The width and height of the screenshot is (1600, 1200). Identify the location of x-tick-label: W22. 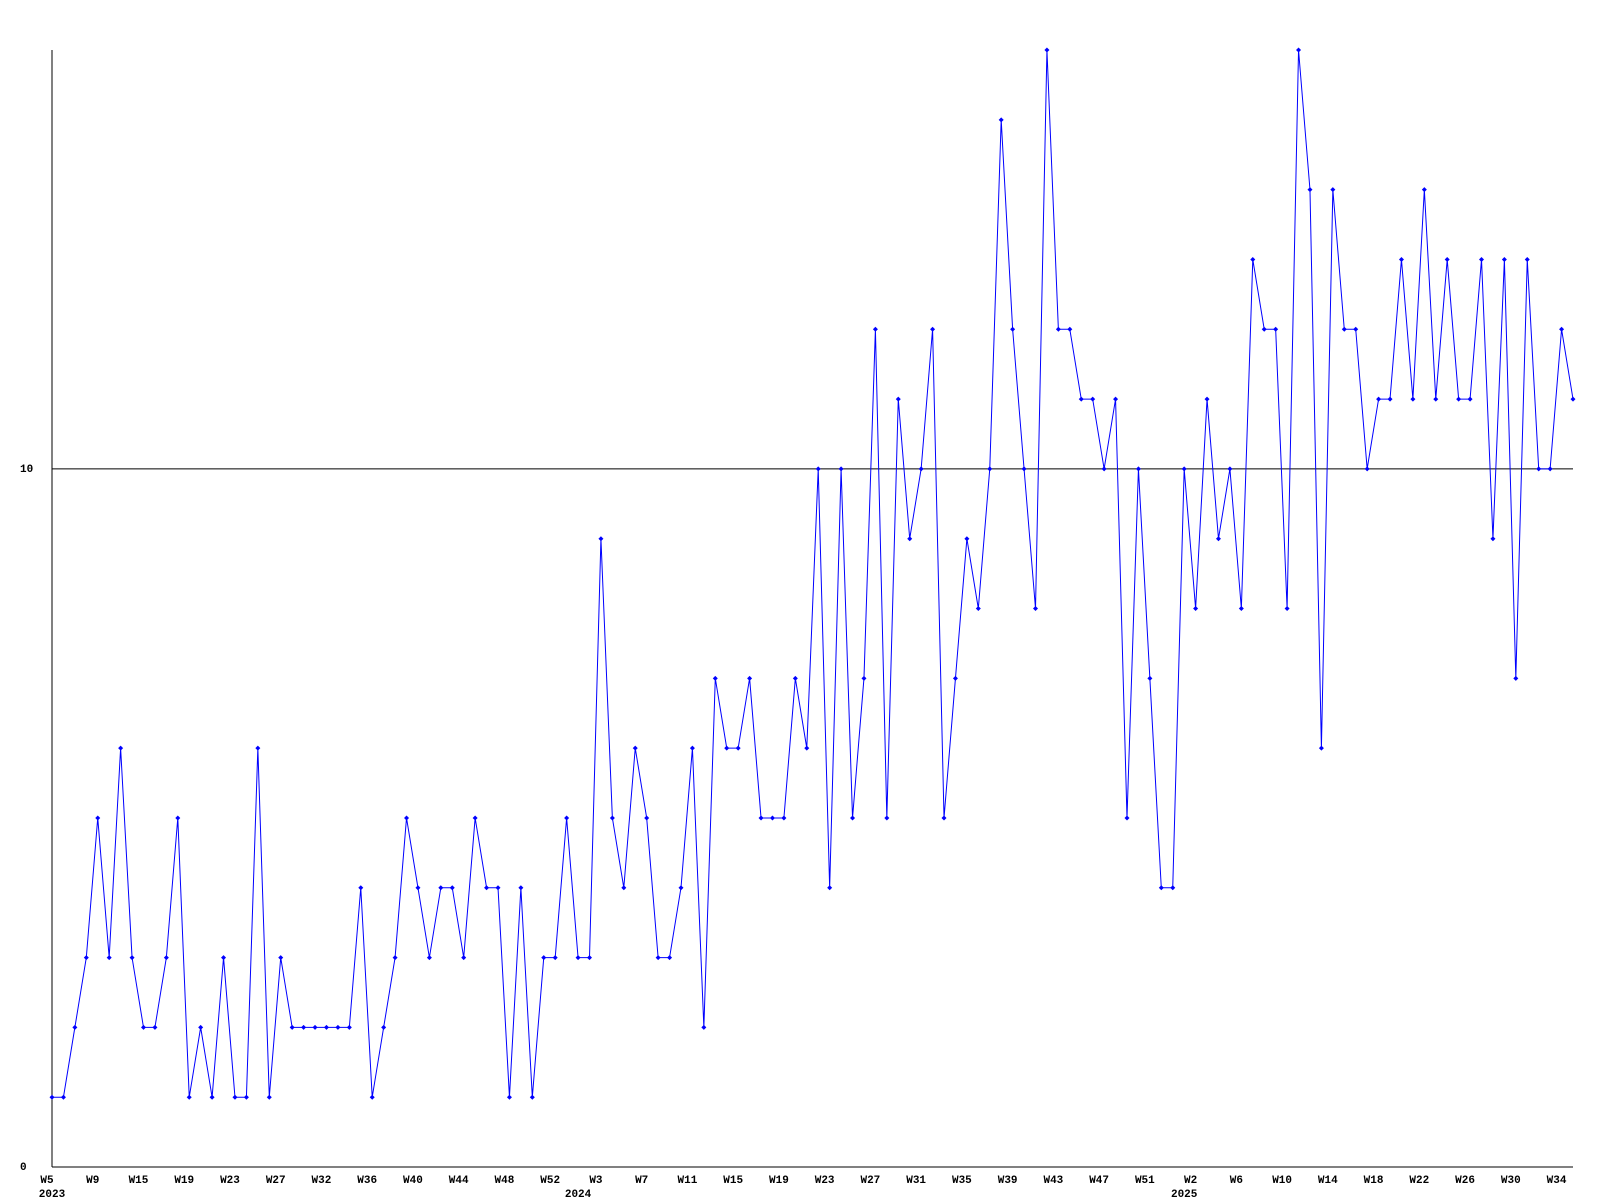
(1419, 1181).